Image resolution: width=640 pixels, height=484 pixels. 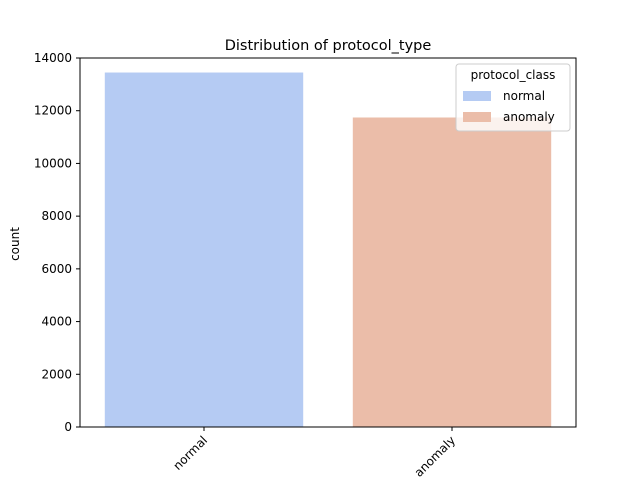 I want to click on legend-swatch-anomaly, so click(x=477, y=117).